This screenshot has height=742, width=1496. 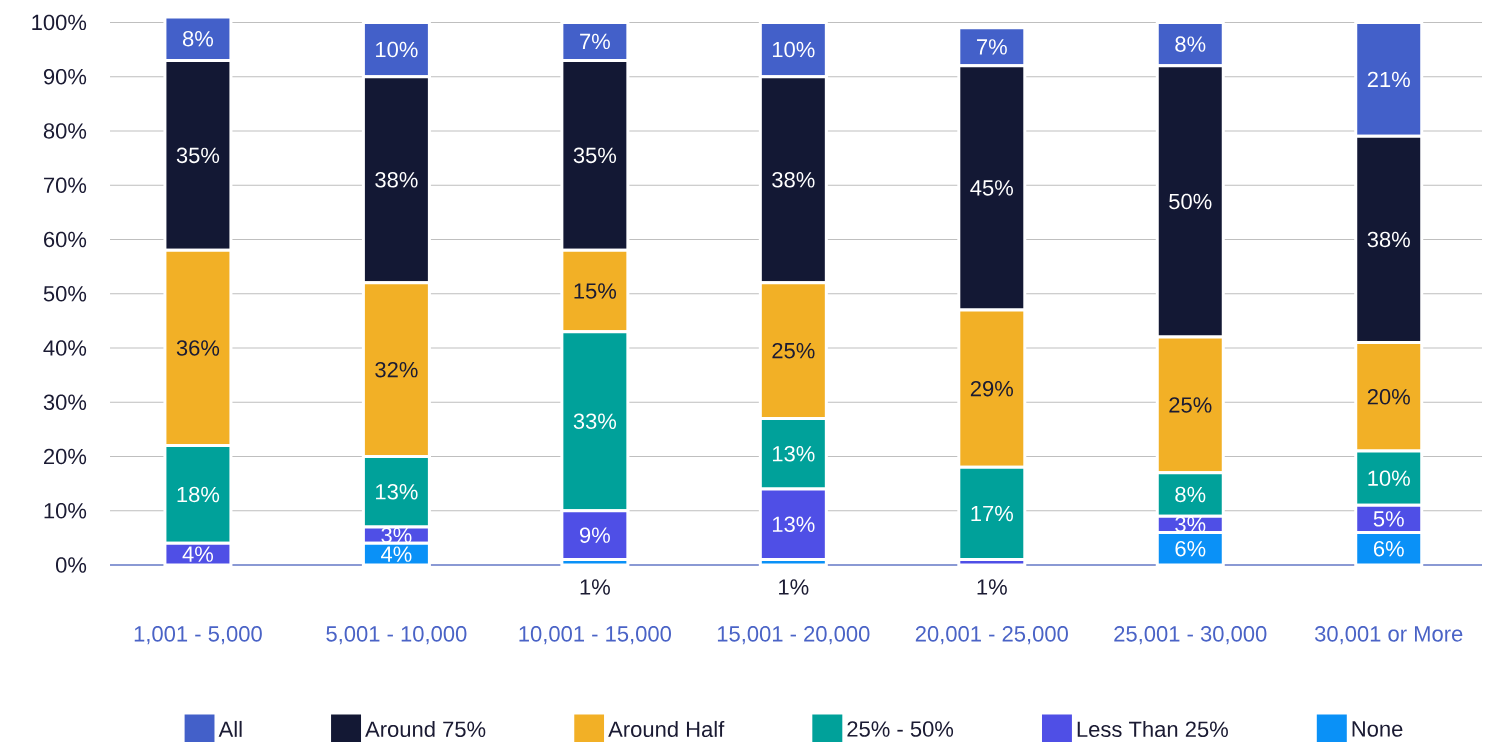 I want to click on y-tick-label: 40%, so click(x=65, y=348).